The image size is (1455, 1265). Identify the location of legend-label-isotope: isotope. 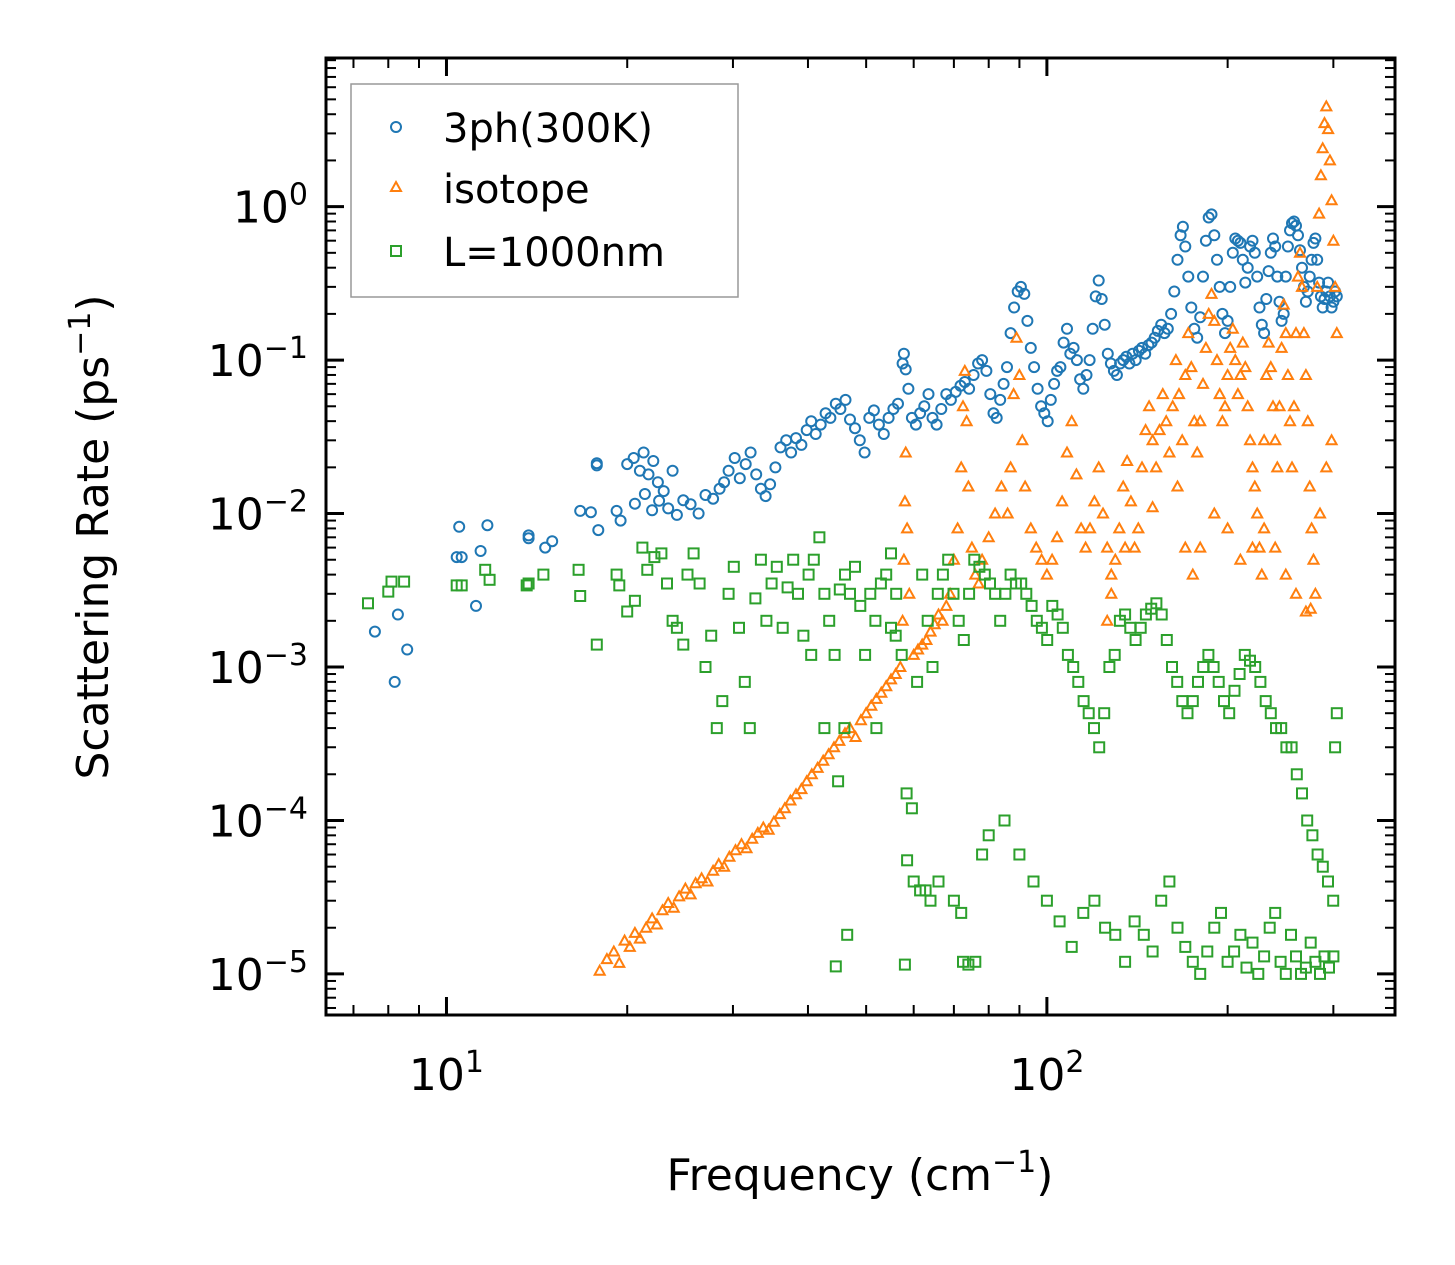
(516, 190).